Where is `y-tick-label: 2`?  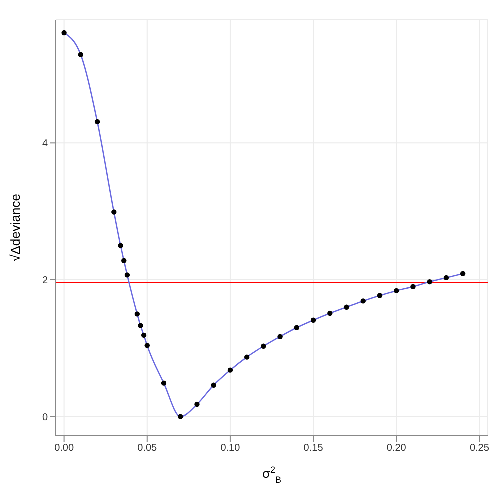 y-tick-label: 2 is located at coordinates (45, 281).